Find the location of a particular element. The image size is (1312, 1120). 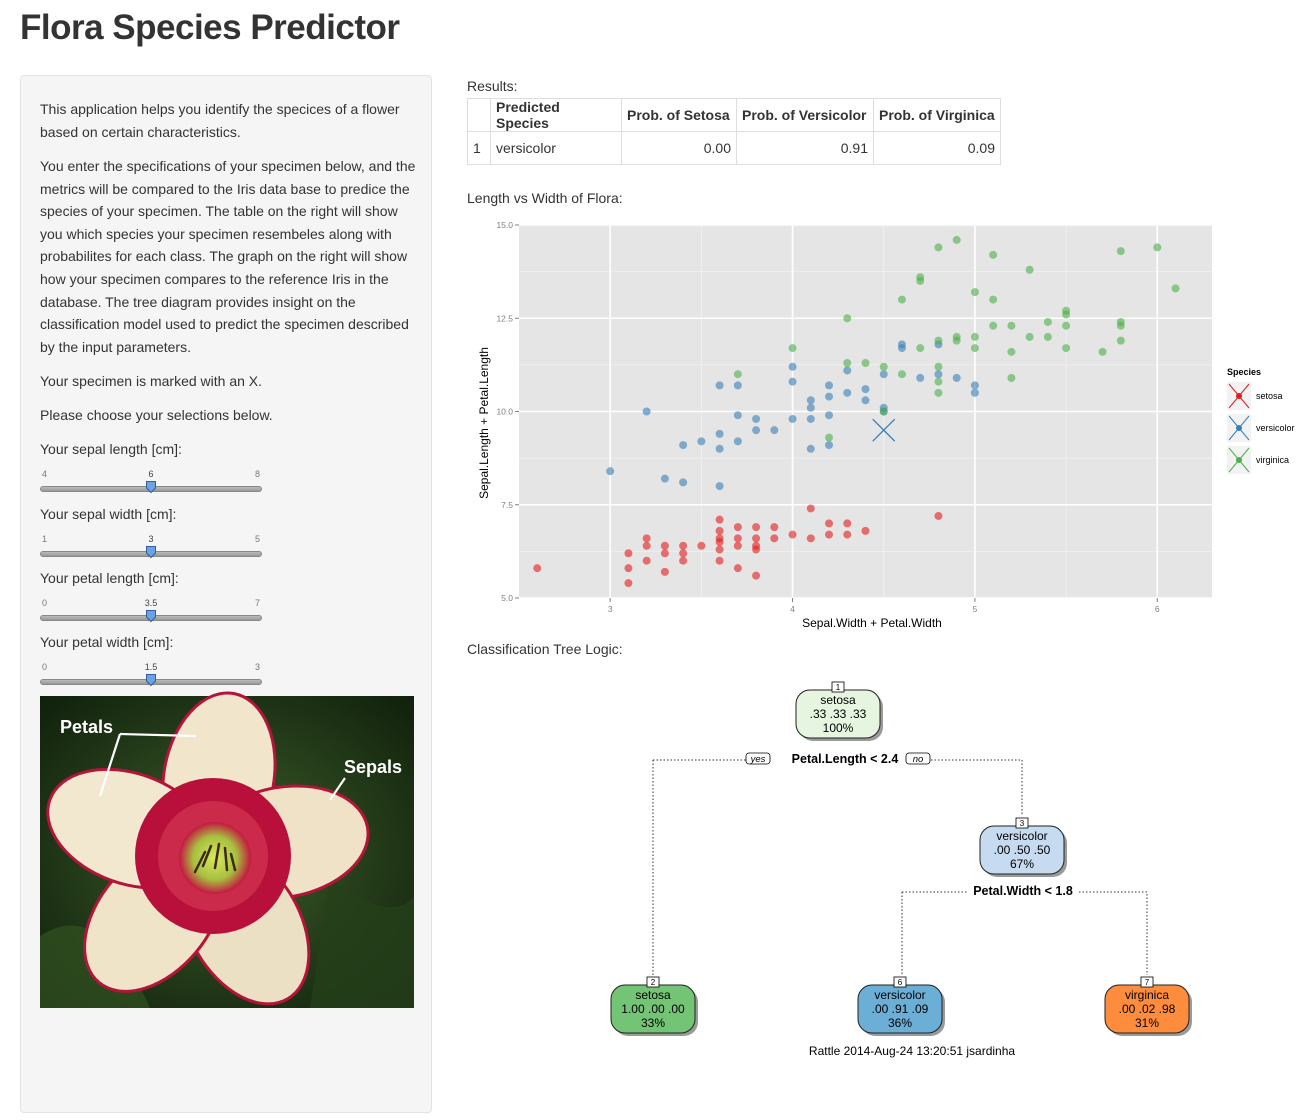

slider-value-label: 1.5 is located at coordinates (151, 667).